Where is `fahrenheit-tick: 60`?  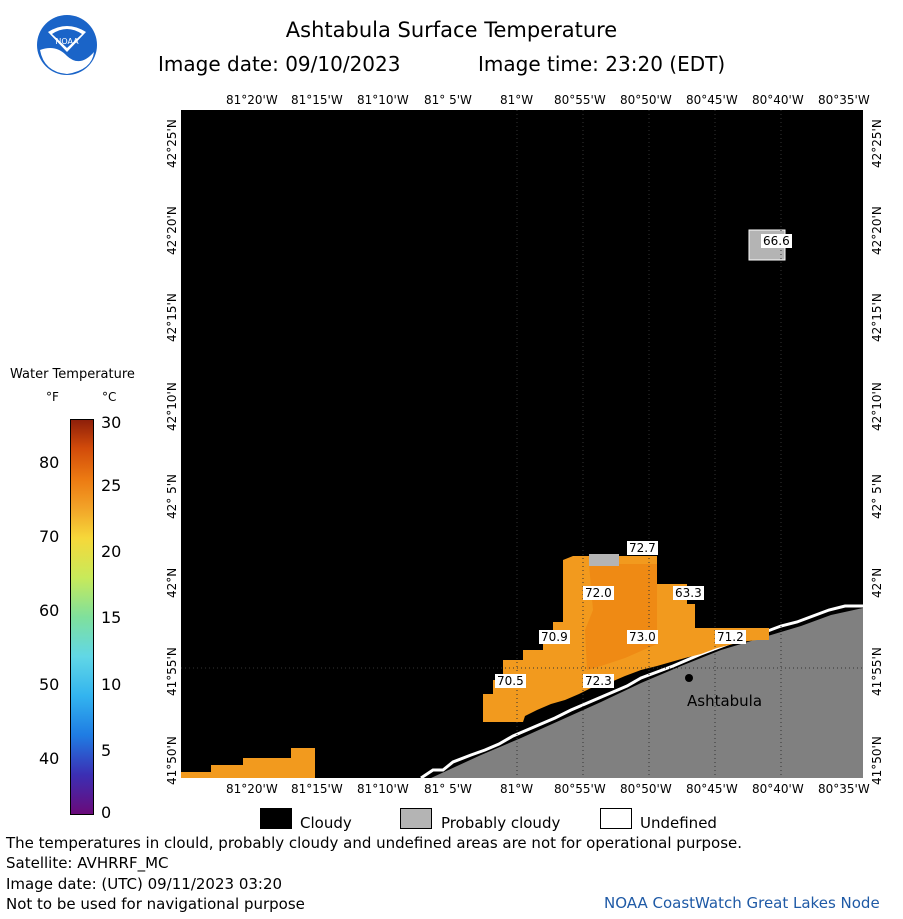 fahrenheit-tick: 60 is located at coordinates (49, 610).